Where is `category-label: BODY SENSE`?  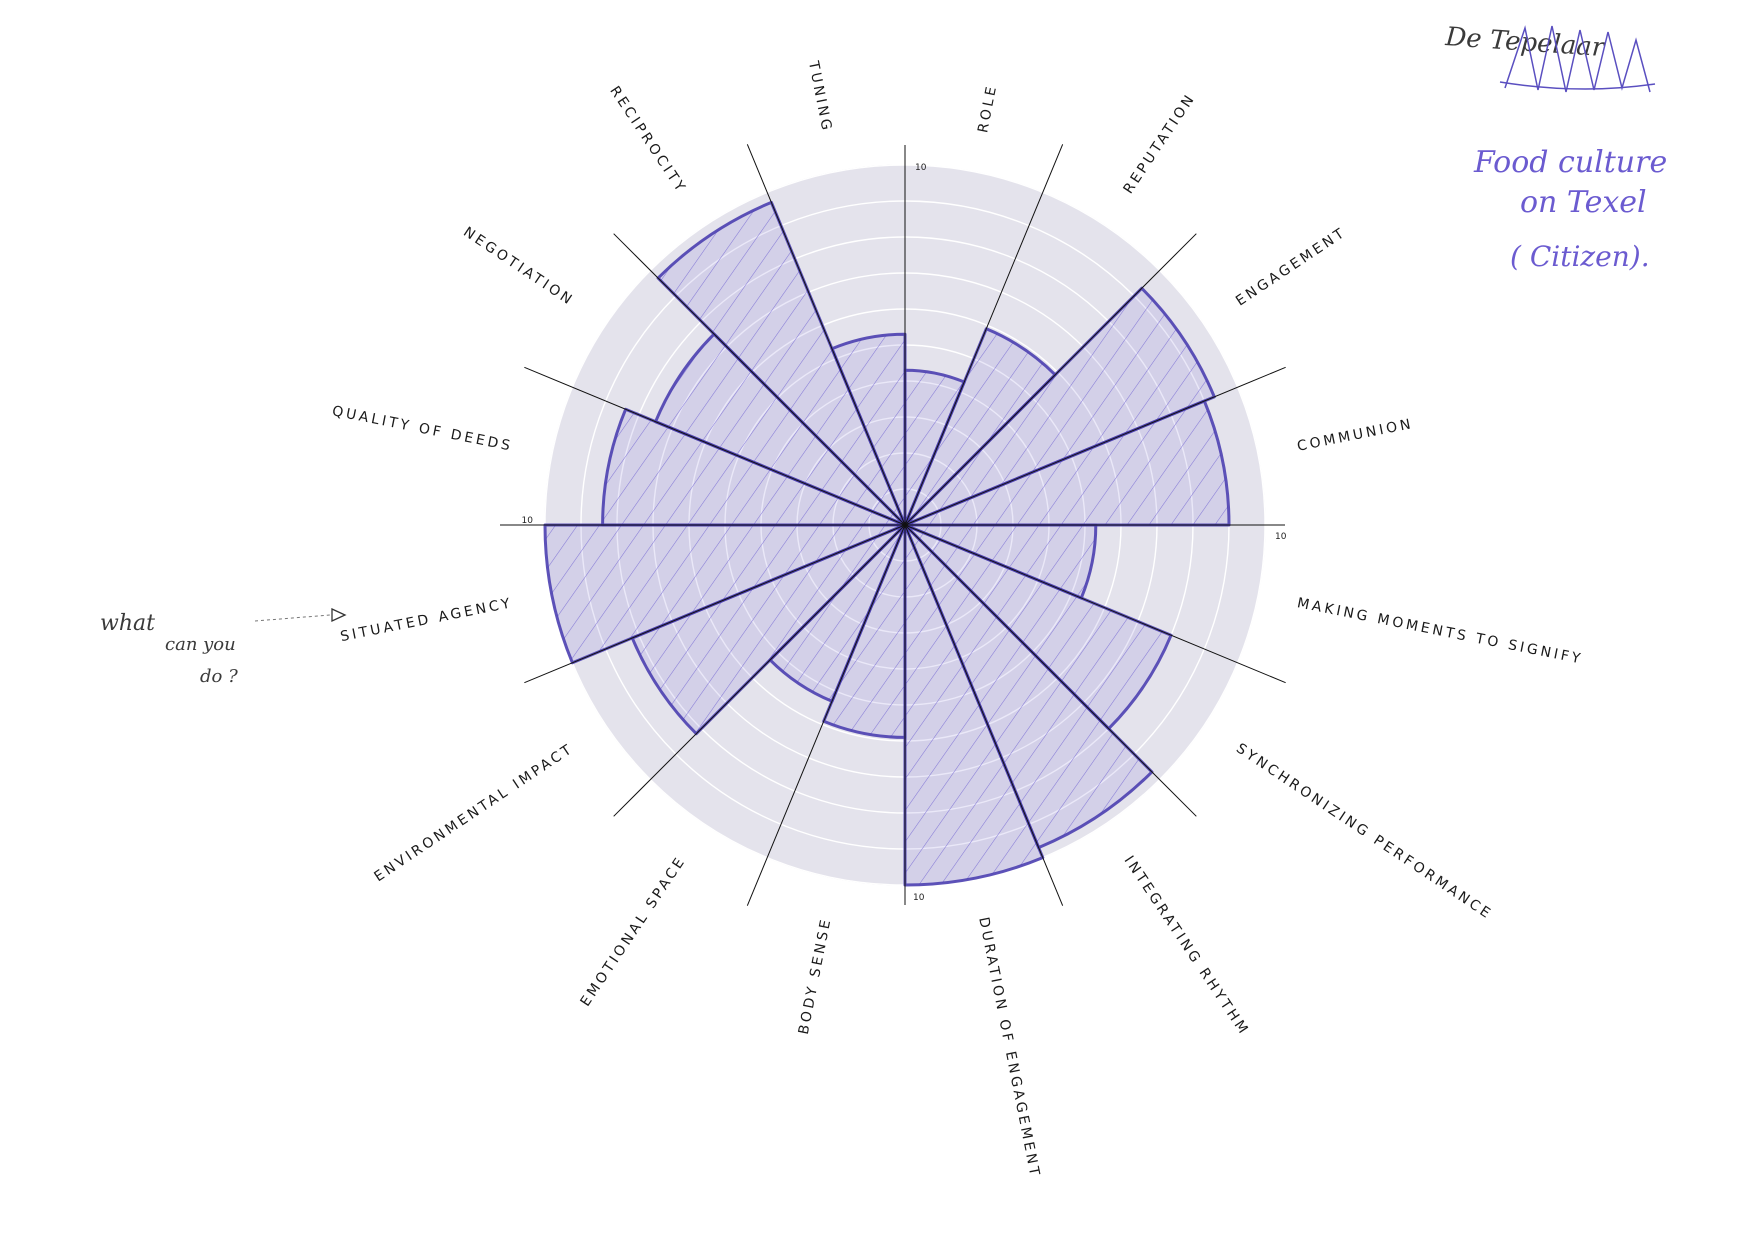 category-label: BODY SENSE is located at coordinates (815, 976).